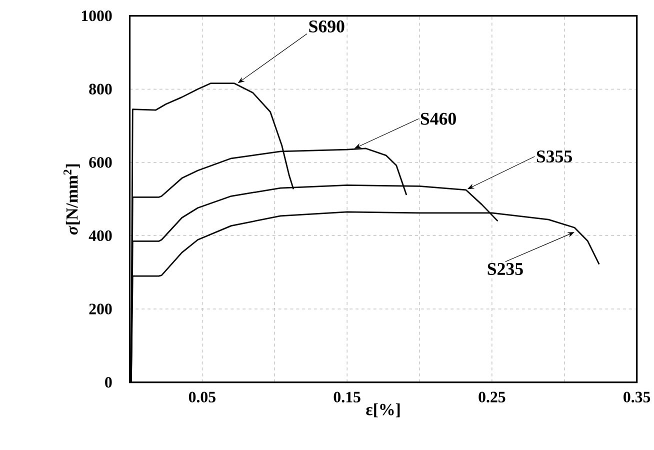  Describe the element at coordinates (100, 236) in the screenshot. I see `y-tick-label: 400` at that location.